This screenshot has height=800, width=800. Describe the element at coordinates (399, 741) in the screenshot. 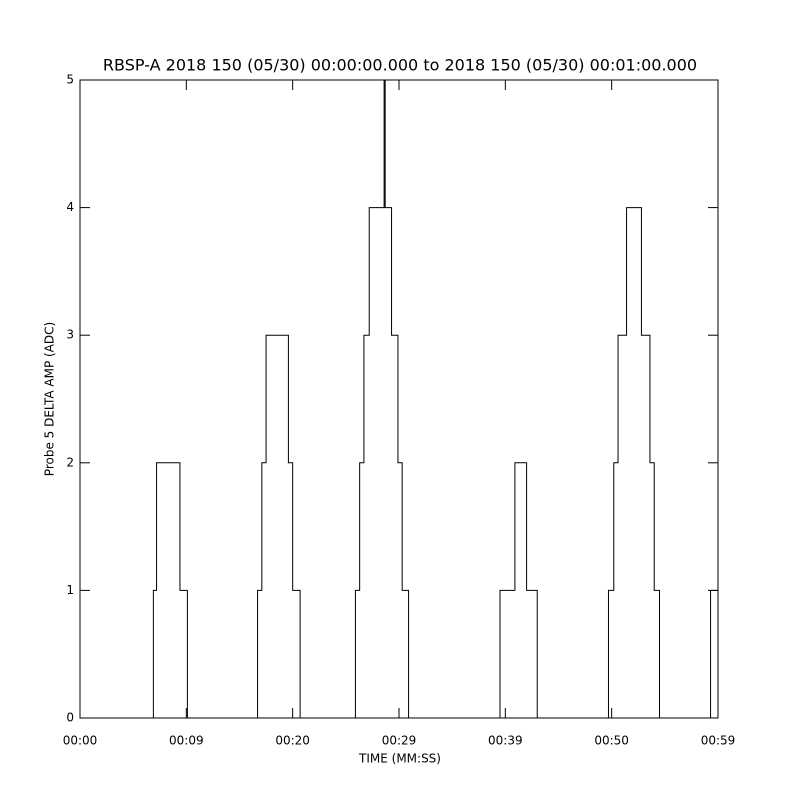

I see `x-tick-label: 00:29` at that location.